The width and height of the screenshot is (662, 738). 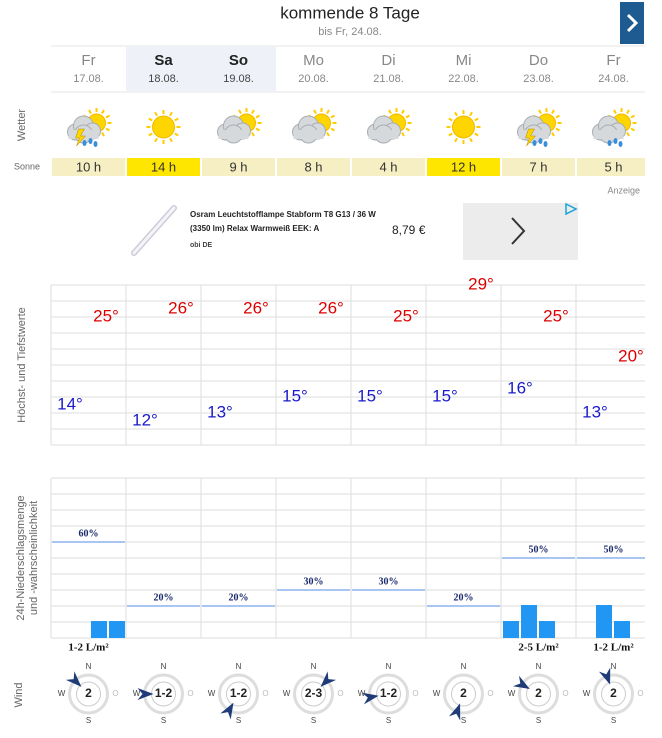 I want to click on sun-hours: 7 h, so click(x=538, y=166).